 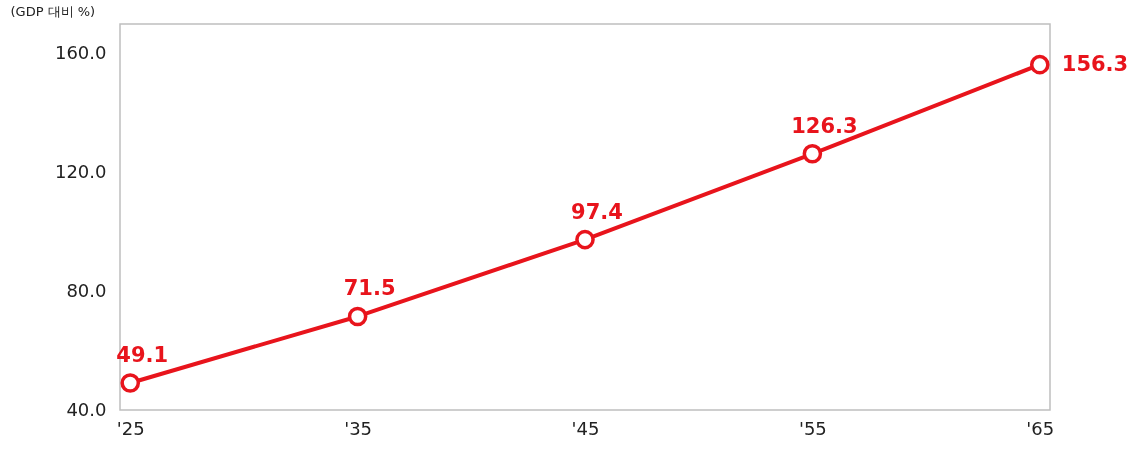 What do you see at coordinates (585, 428) in the screenshot?
I see `x-tick-label: '45` at bounding box center [585, 428].